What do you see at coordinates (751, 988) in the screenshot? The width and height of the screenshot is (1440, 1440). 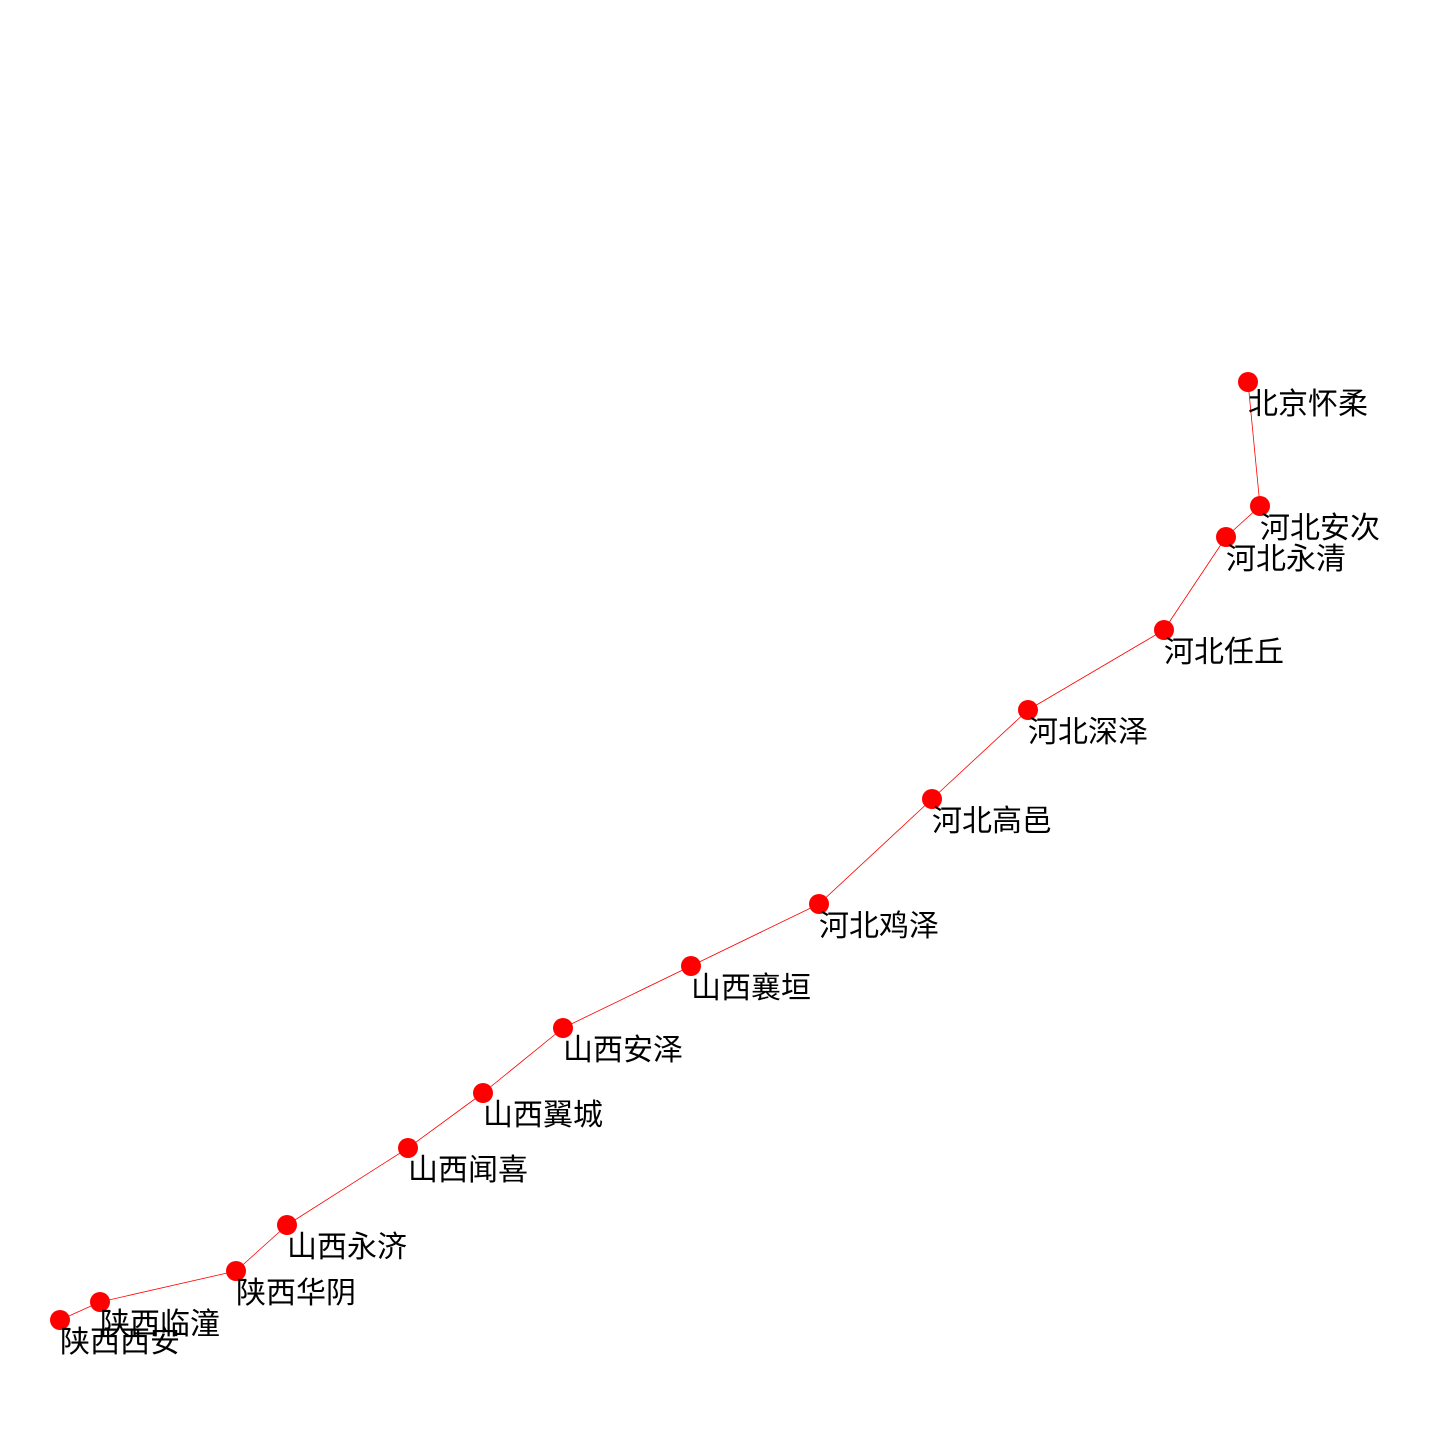 I see `stop-label: 山西襄垣` at bounding box center [751, 988].